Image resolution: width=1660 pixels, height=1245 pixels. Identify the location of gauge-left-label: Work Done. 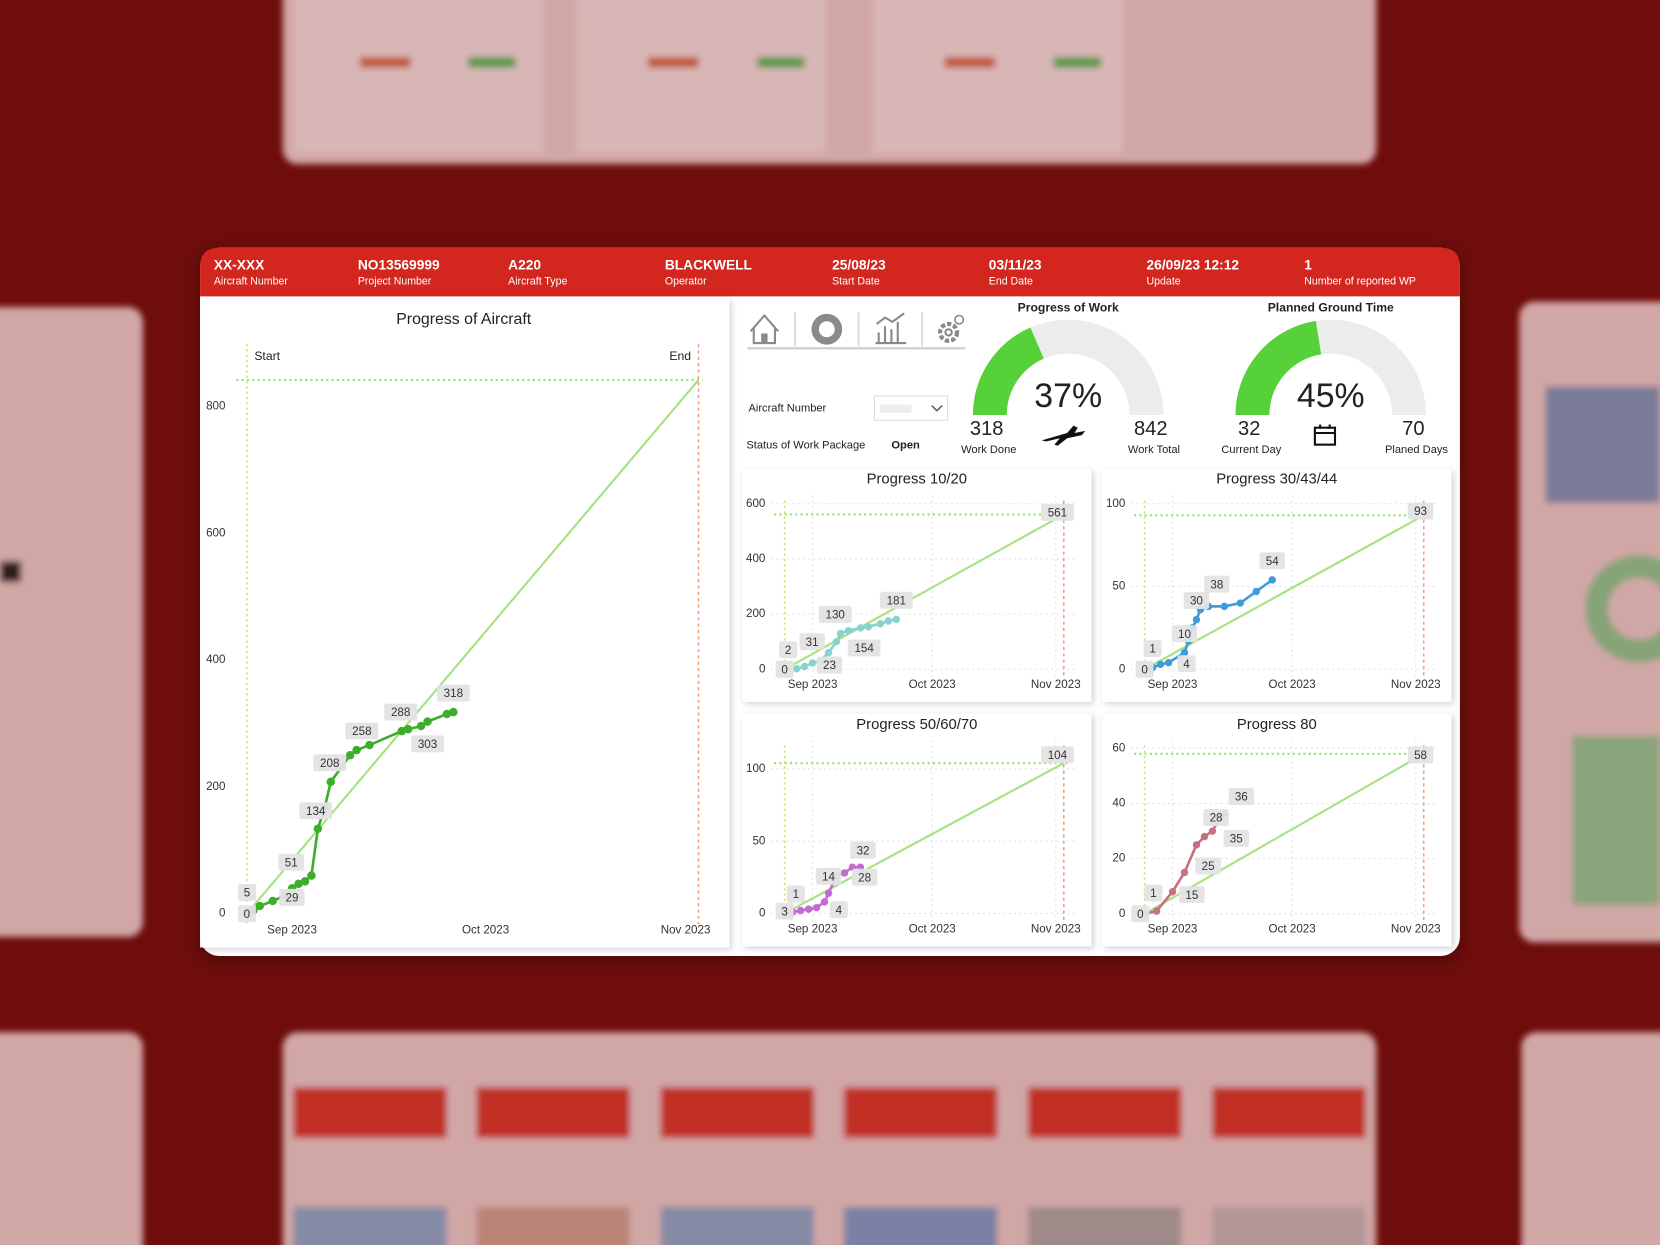
(988, 450).